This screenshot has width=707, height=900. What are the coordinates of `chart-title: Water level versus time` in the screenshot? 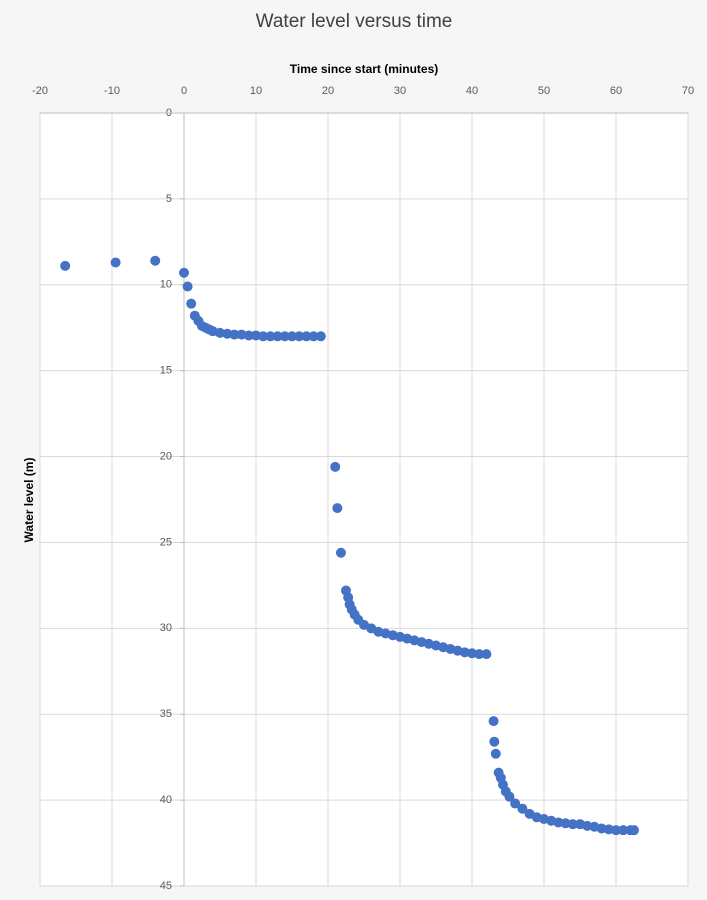 It's located at (354, 21).